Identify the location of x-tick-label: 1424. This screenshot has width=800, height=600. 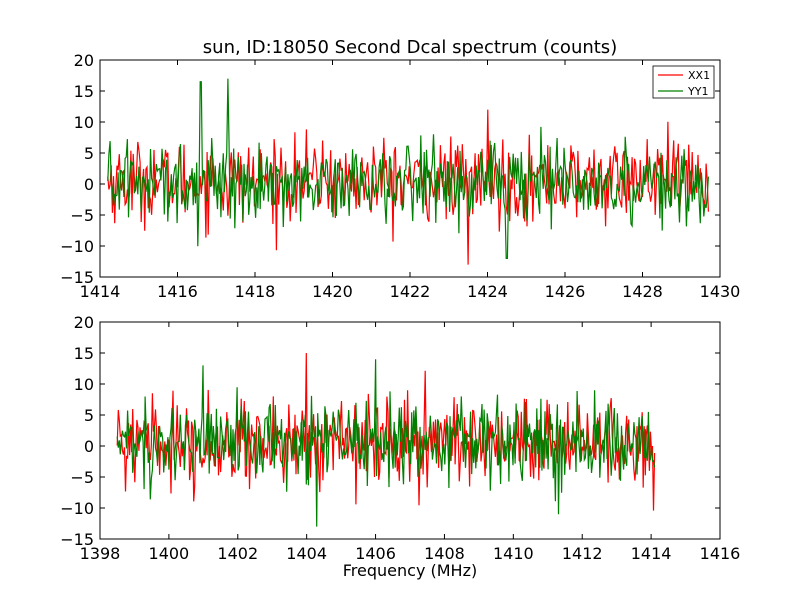
(487, 291).